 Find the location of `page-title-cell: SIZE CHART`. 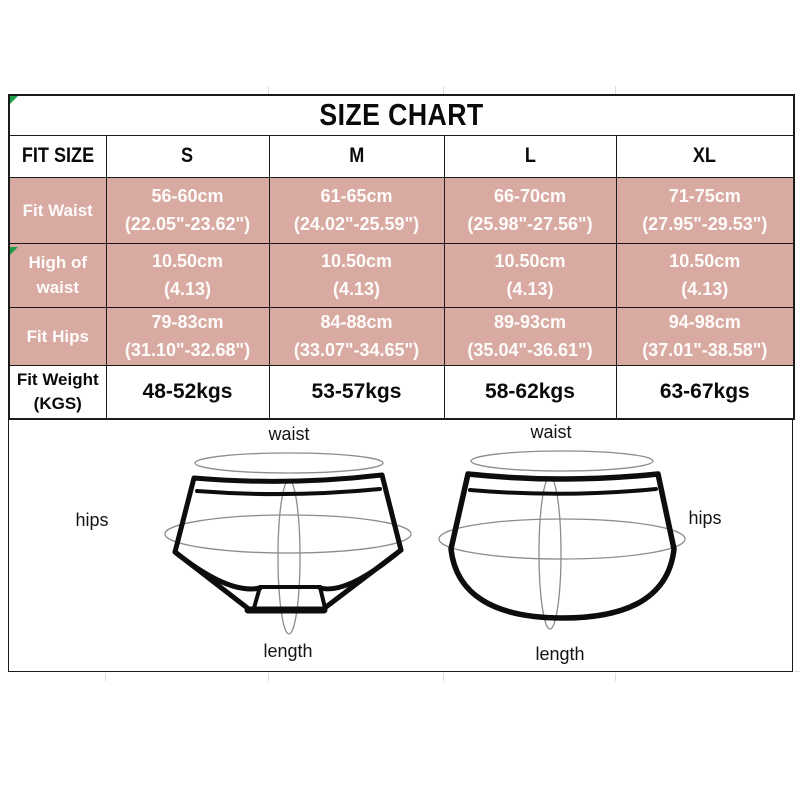

page-title-cell: SIZE CHART is located at coordinates (401, 115).